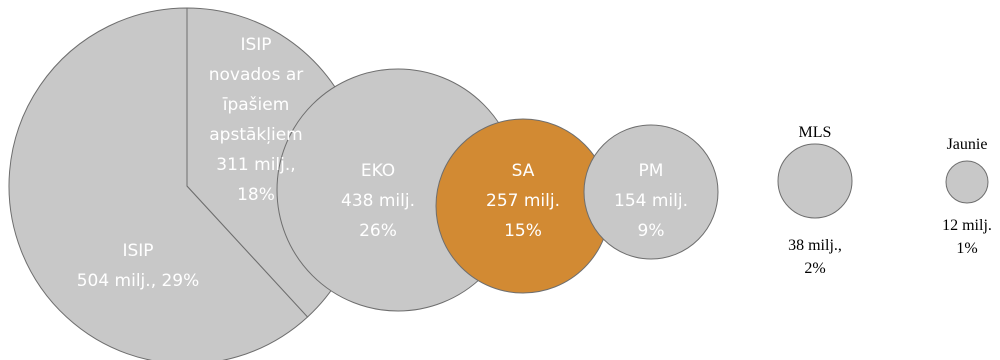 The image size is (1000, 360). Describe the element at coordinates (138, 281) in the screenshot. I see `isip-label-line: 504 milj., 29%` at that location.